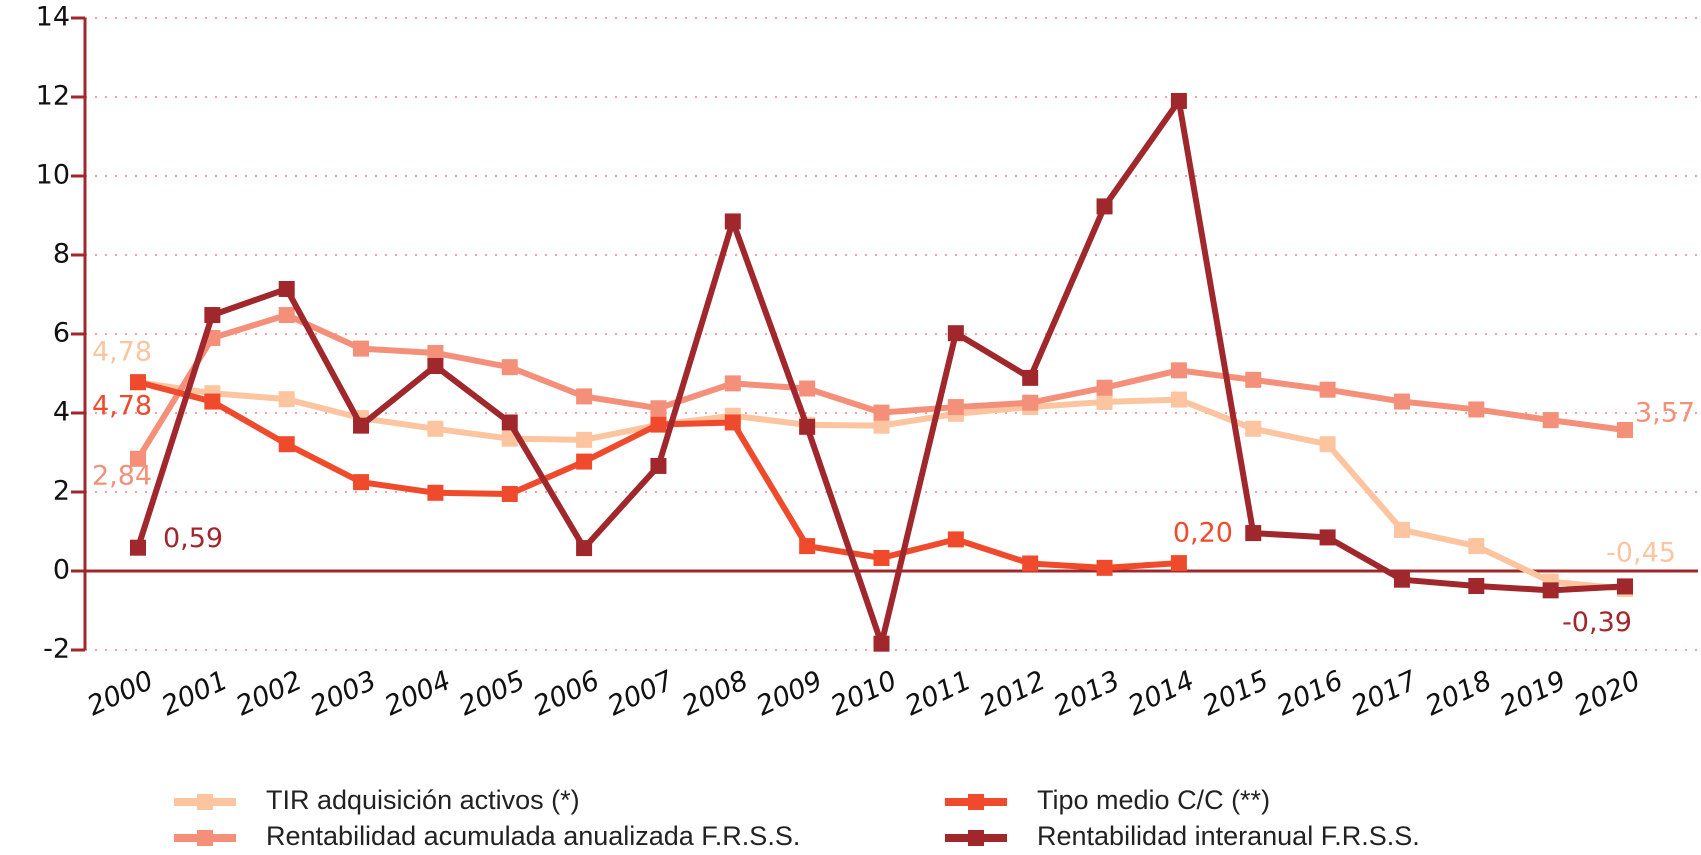  I want to click on x-tick-label: 2003, so click(343, 693).